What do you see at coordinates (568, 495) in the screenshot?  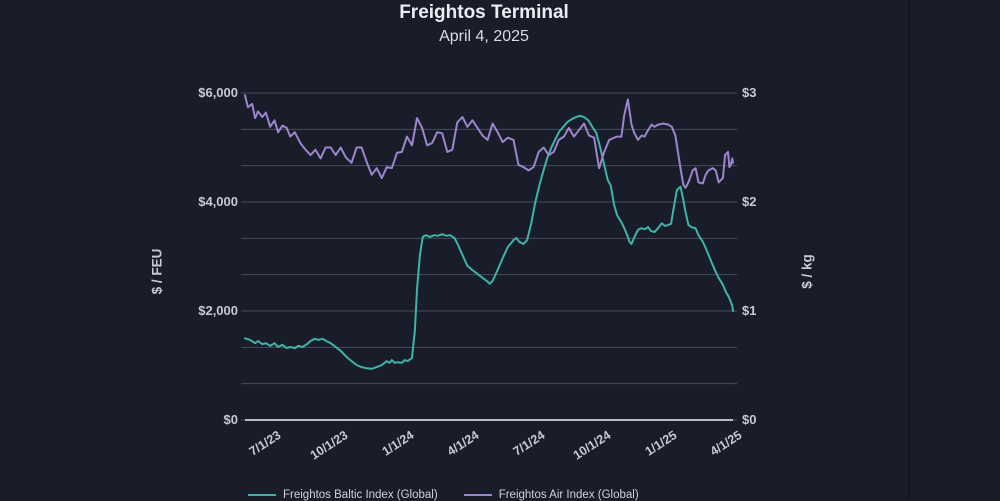 I see `legend-label: Freightos Air Index (Global)` at bounding box center [568, 495].